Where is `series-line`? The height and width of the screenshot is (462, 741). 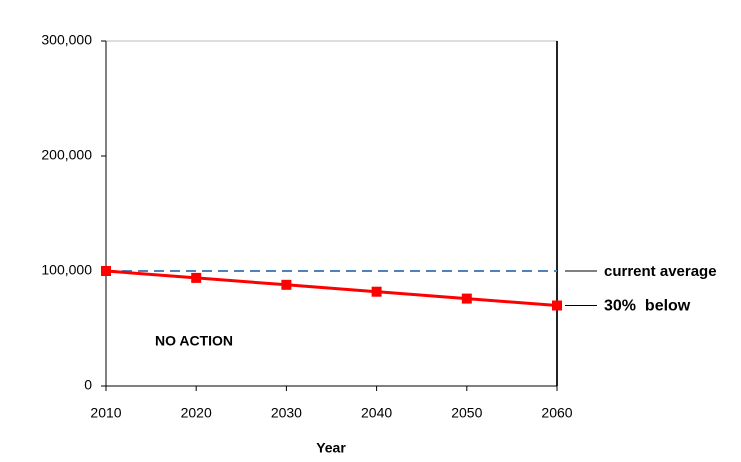 series-line is located at coordinates (331, 288).